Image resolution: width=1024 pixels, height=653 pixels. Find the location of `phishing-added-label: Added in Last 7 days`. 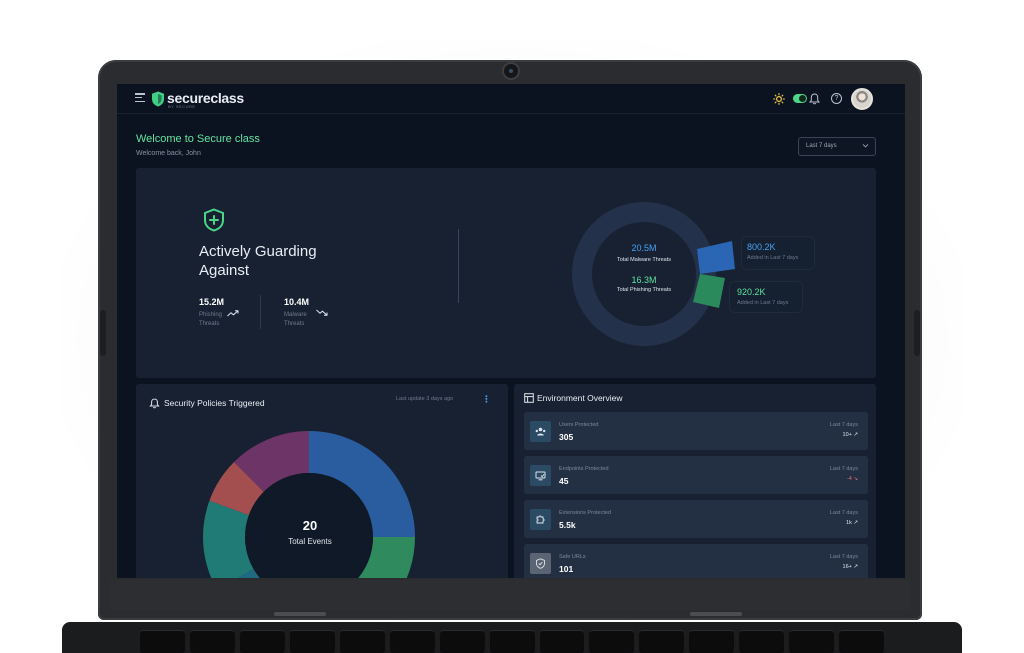

phishing-added-label: Added in Last 7 days is located at coordinates (763, 303).